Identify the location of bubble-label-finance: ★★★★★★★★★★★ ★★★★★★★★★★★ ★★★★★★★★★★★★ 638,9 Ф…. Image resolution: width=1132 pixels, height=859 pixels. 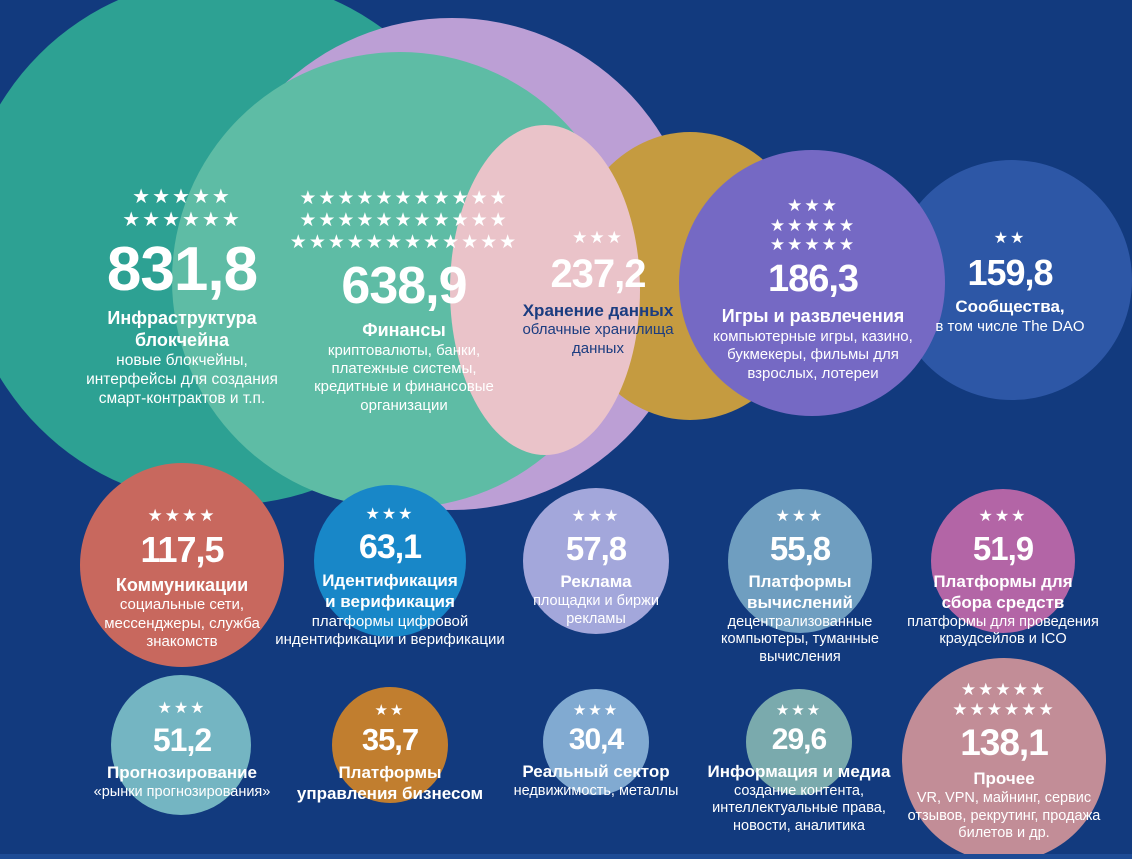
(404, 301).